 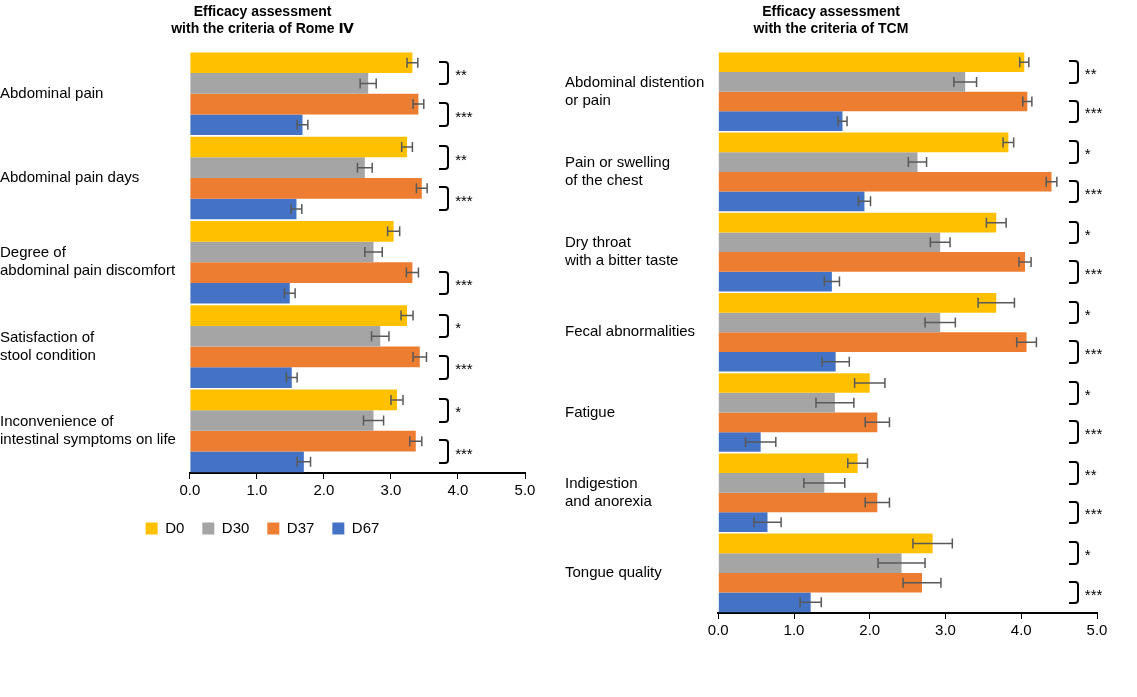 What do you see at coordinates (621, 251) in the screenshot?
I see `y-tick-label: Dry throat with a bitter taste` at bounding box center [621, 251].